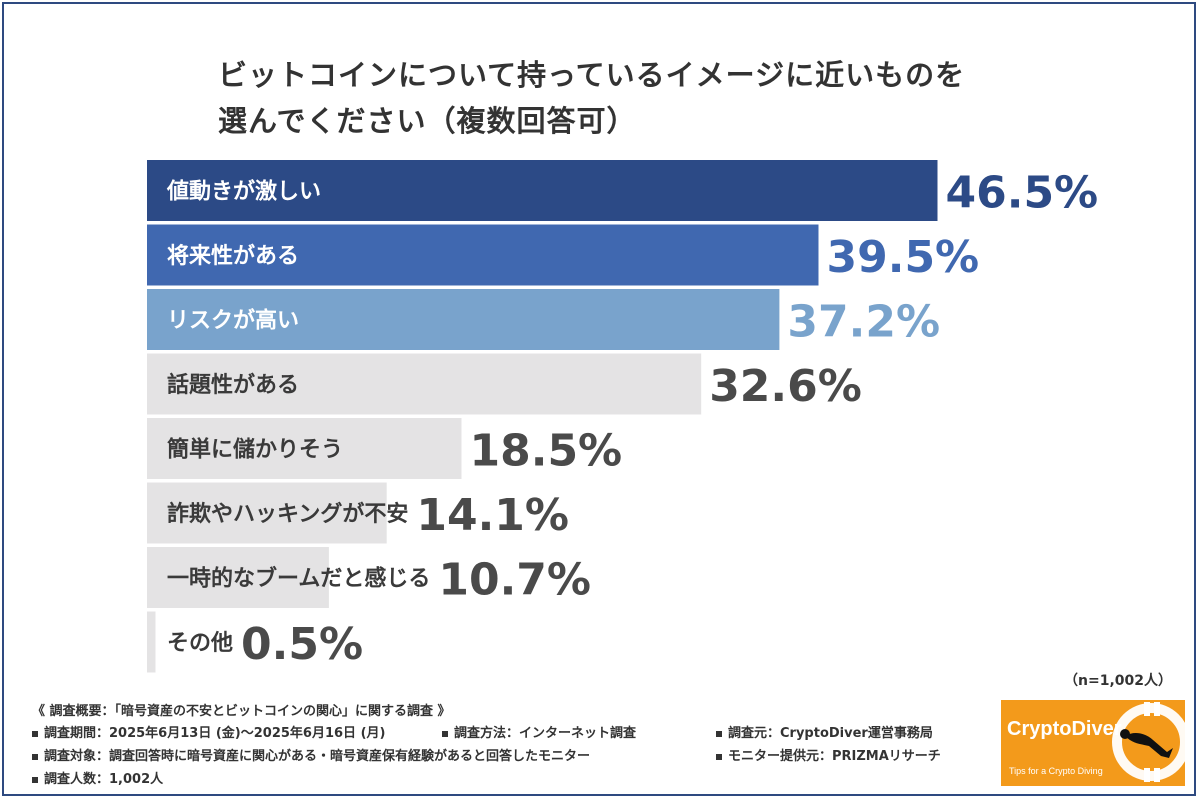  What do you see at coordinates (492, 515) in the screenshot?
I see `value-label-6: 14.1%` at bounding box center [492, 515].